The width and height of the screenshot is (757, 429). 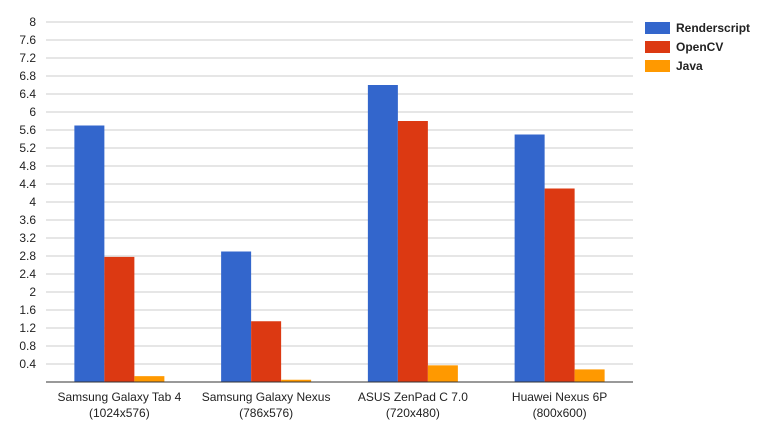 I want to click on y-tick-label: 3.6, so click(x=27, y=220).